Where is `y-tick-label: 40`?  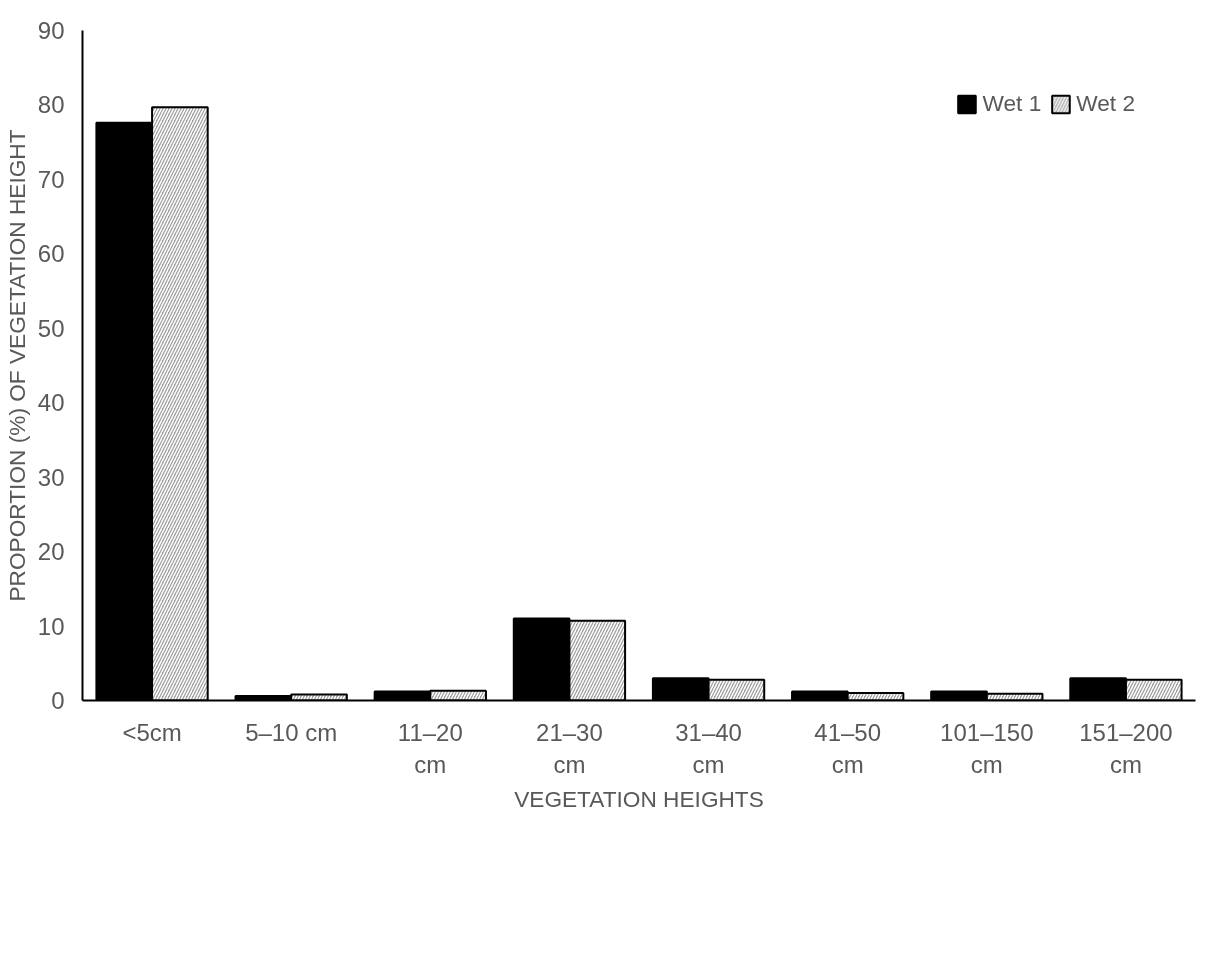 y-tick-label: 40 is located at coordinates (51, 403).